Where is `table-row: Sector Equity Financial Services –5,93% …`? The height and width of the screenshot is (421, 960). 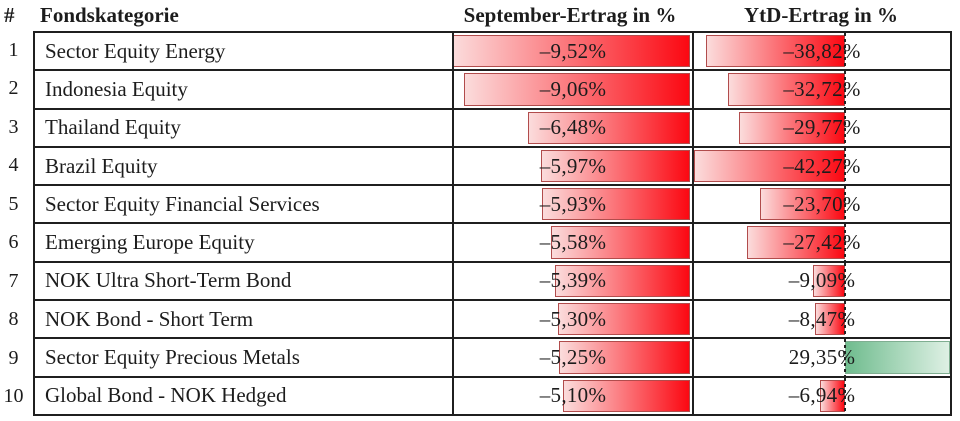
table-row: Sector Equity Financial Services –5,93% … is located at coordinates (492, 203).